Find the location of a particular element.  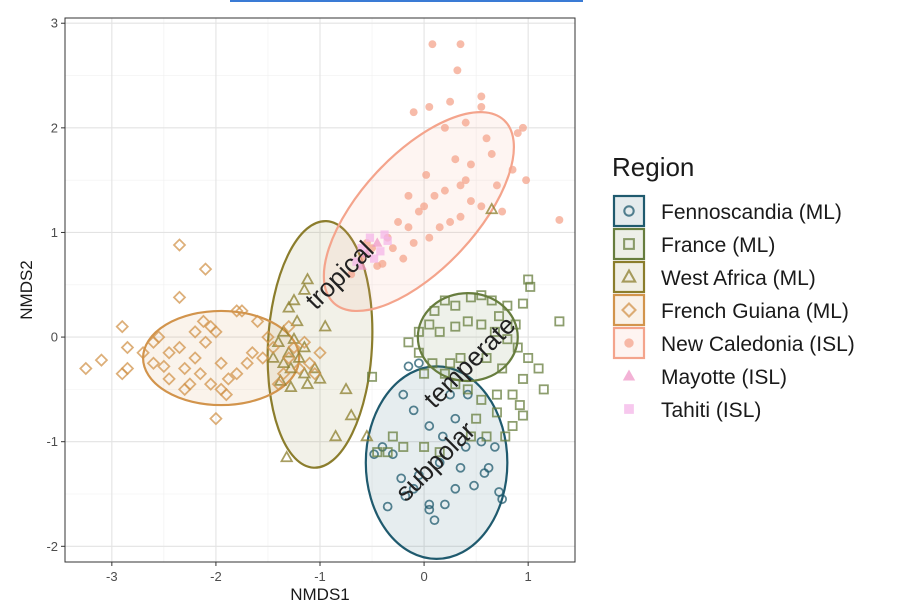

legend-marker-french-guiana-ml is located at coordinates (629, 310).